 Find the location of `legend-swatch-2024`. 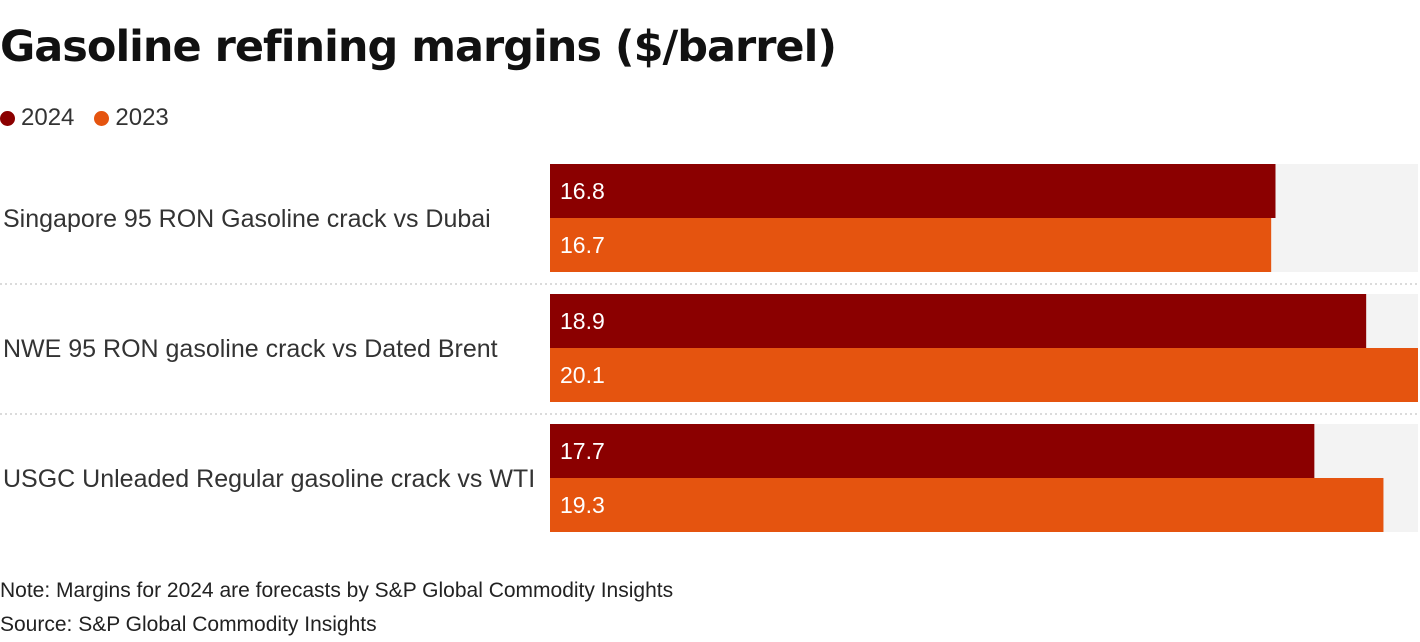

legend-swatch-2024 is located at coordinates (7, 118).